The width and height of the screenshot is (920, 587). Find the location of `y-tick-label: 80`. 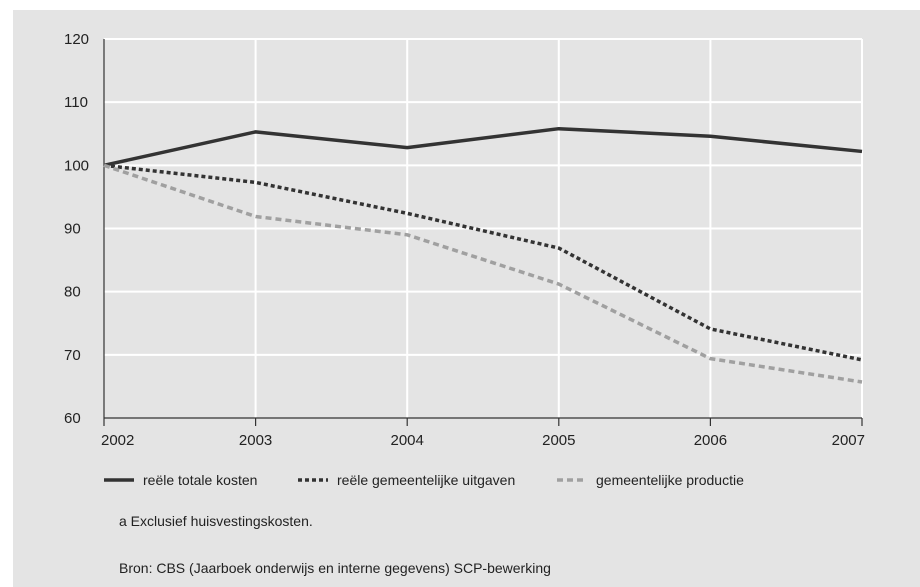

y-tick-label: 80 is located at coordinates (72, 292).